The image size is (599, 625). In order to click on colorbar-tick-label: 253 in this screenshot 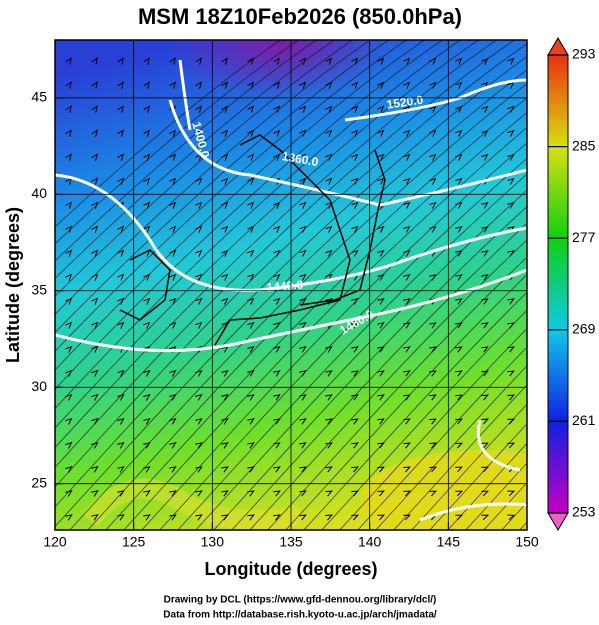, I will do `click(584, 512)`.